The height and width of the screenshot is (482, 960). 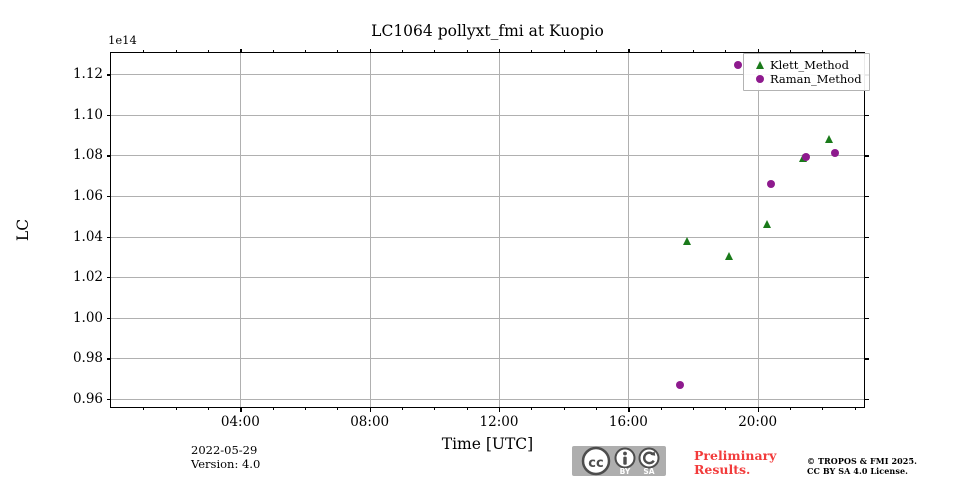 What do you see at coordinates (758, 422) in the screenshot?
I see `x-tick-label: 20:00` at bounding box center [758, 422].